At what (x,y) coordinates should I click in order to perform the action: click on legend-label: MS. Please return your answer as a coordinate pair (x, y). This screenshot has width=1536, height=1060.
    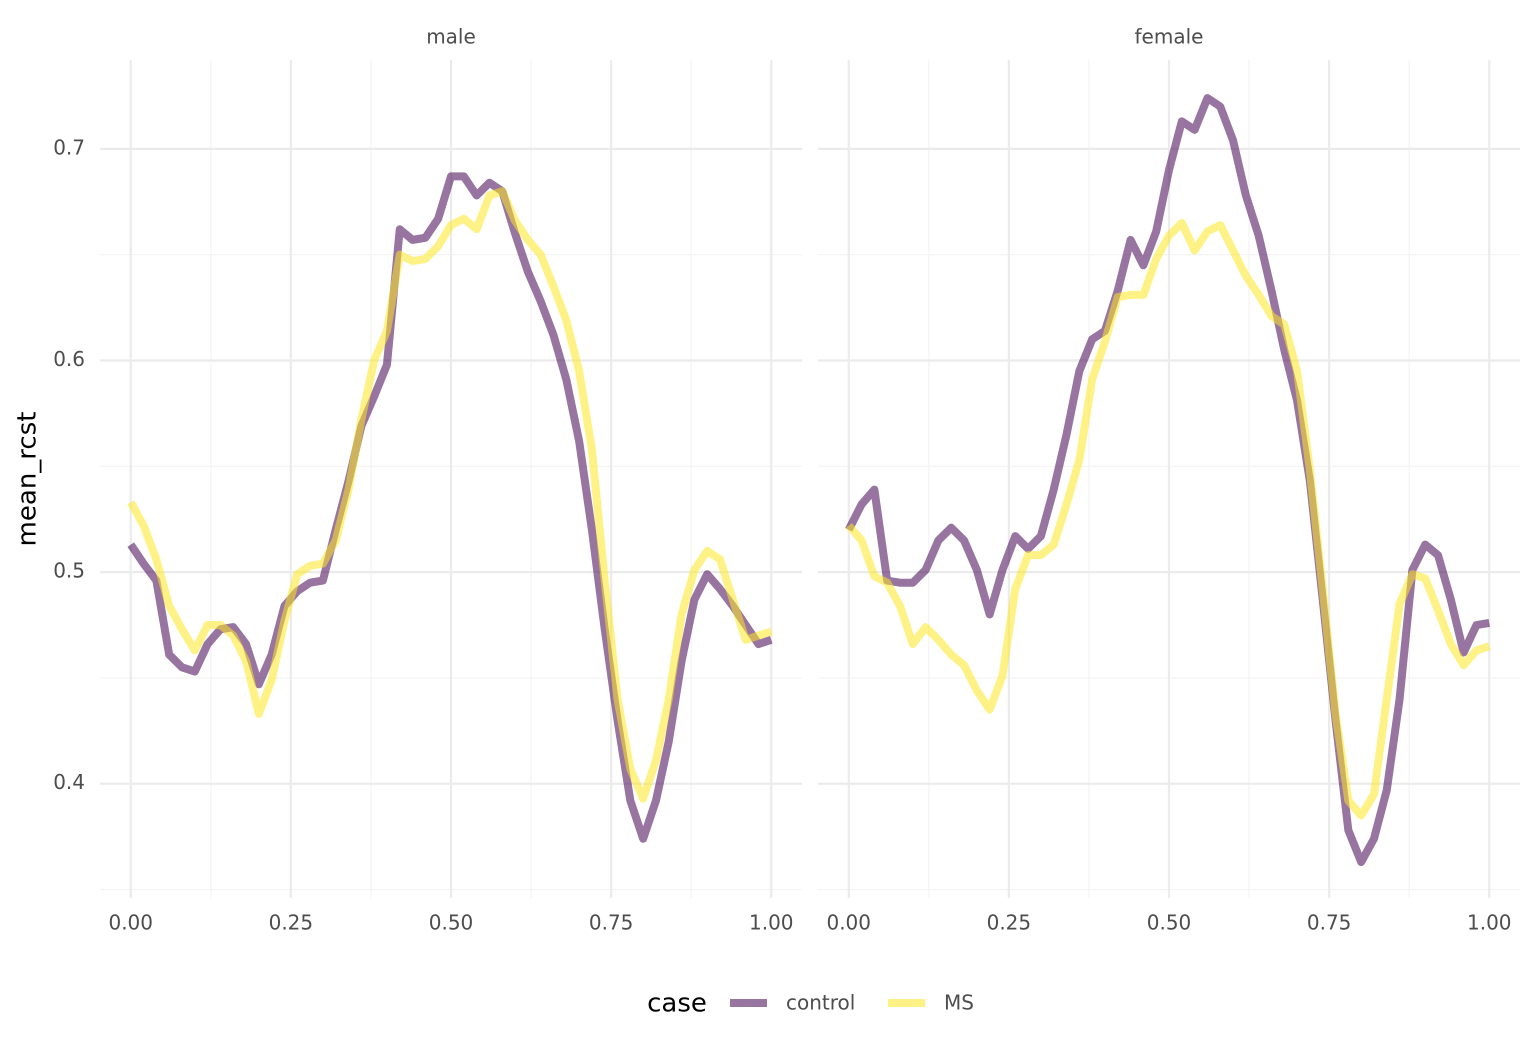
    Looking at the image, I should click on (959, 1003).